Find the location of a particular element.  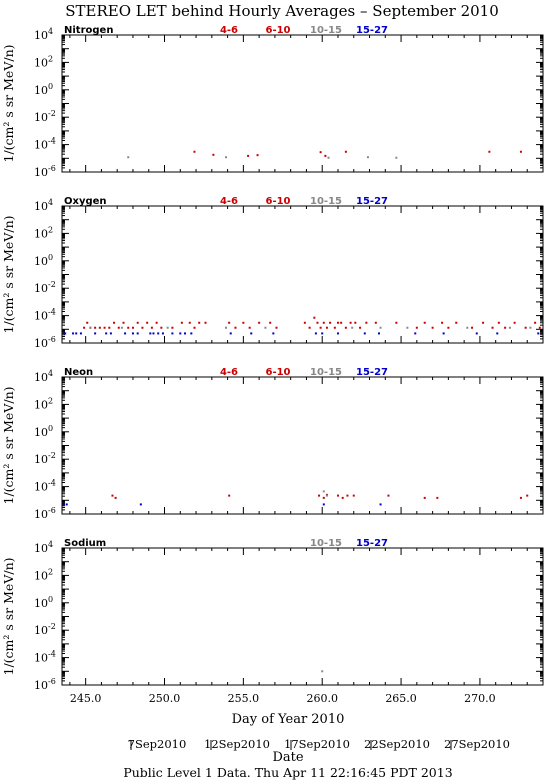

date-label: 17Sep2010 is located at coordinates (317, 744).